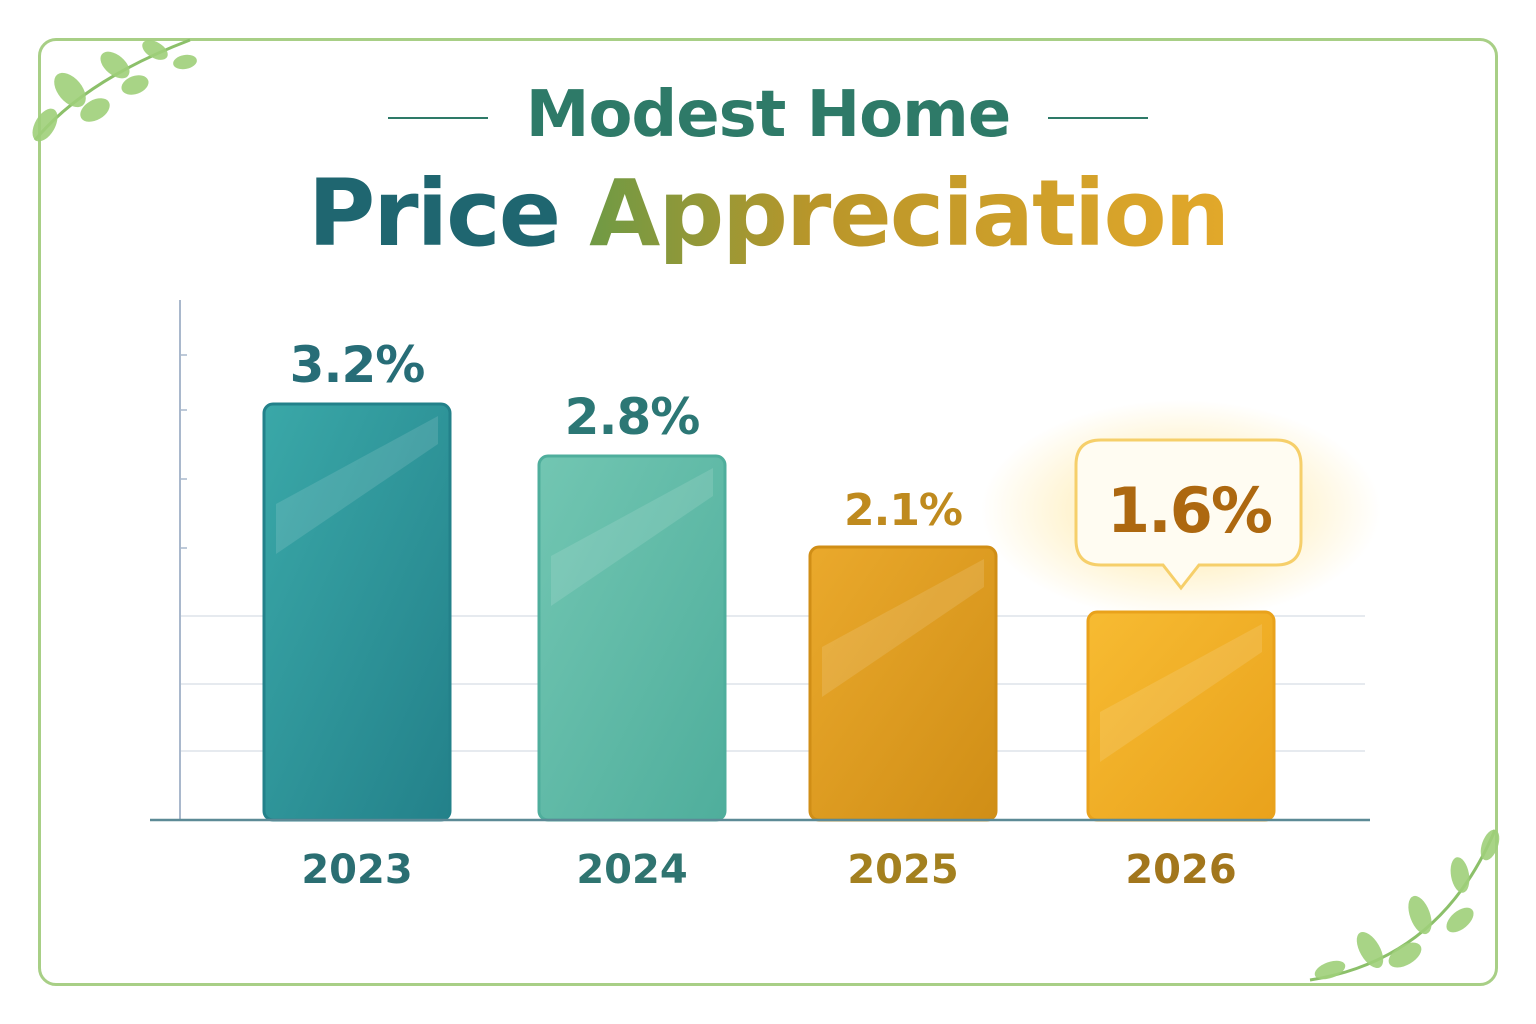 The height and width of the screenshot is (1024, 1536). I want to click on x-tick-label: 2025, so click(902, 870).